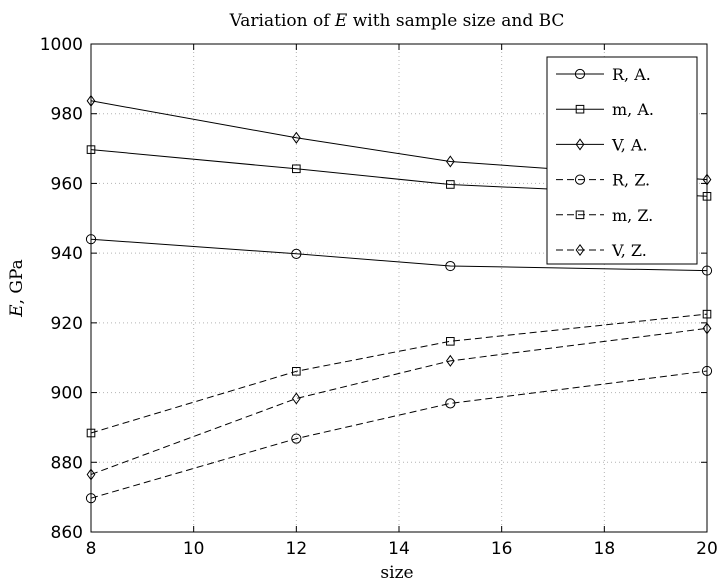  What do you see at coordinates (67, 324) in the screenshot?
I see `y-tick-label: 920` at bounding box center [67, 324].